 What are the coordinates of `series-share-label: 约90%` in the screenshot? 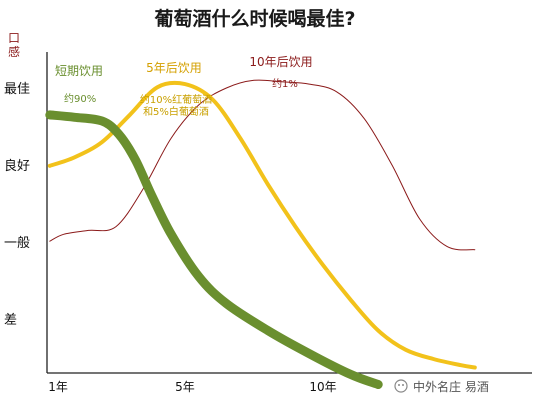 It's located at (80, 98).